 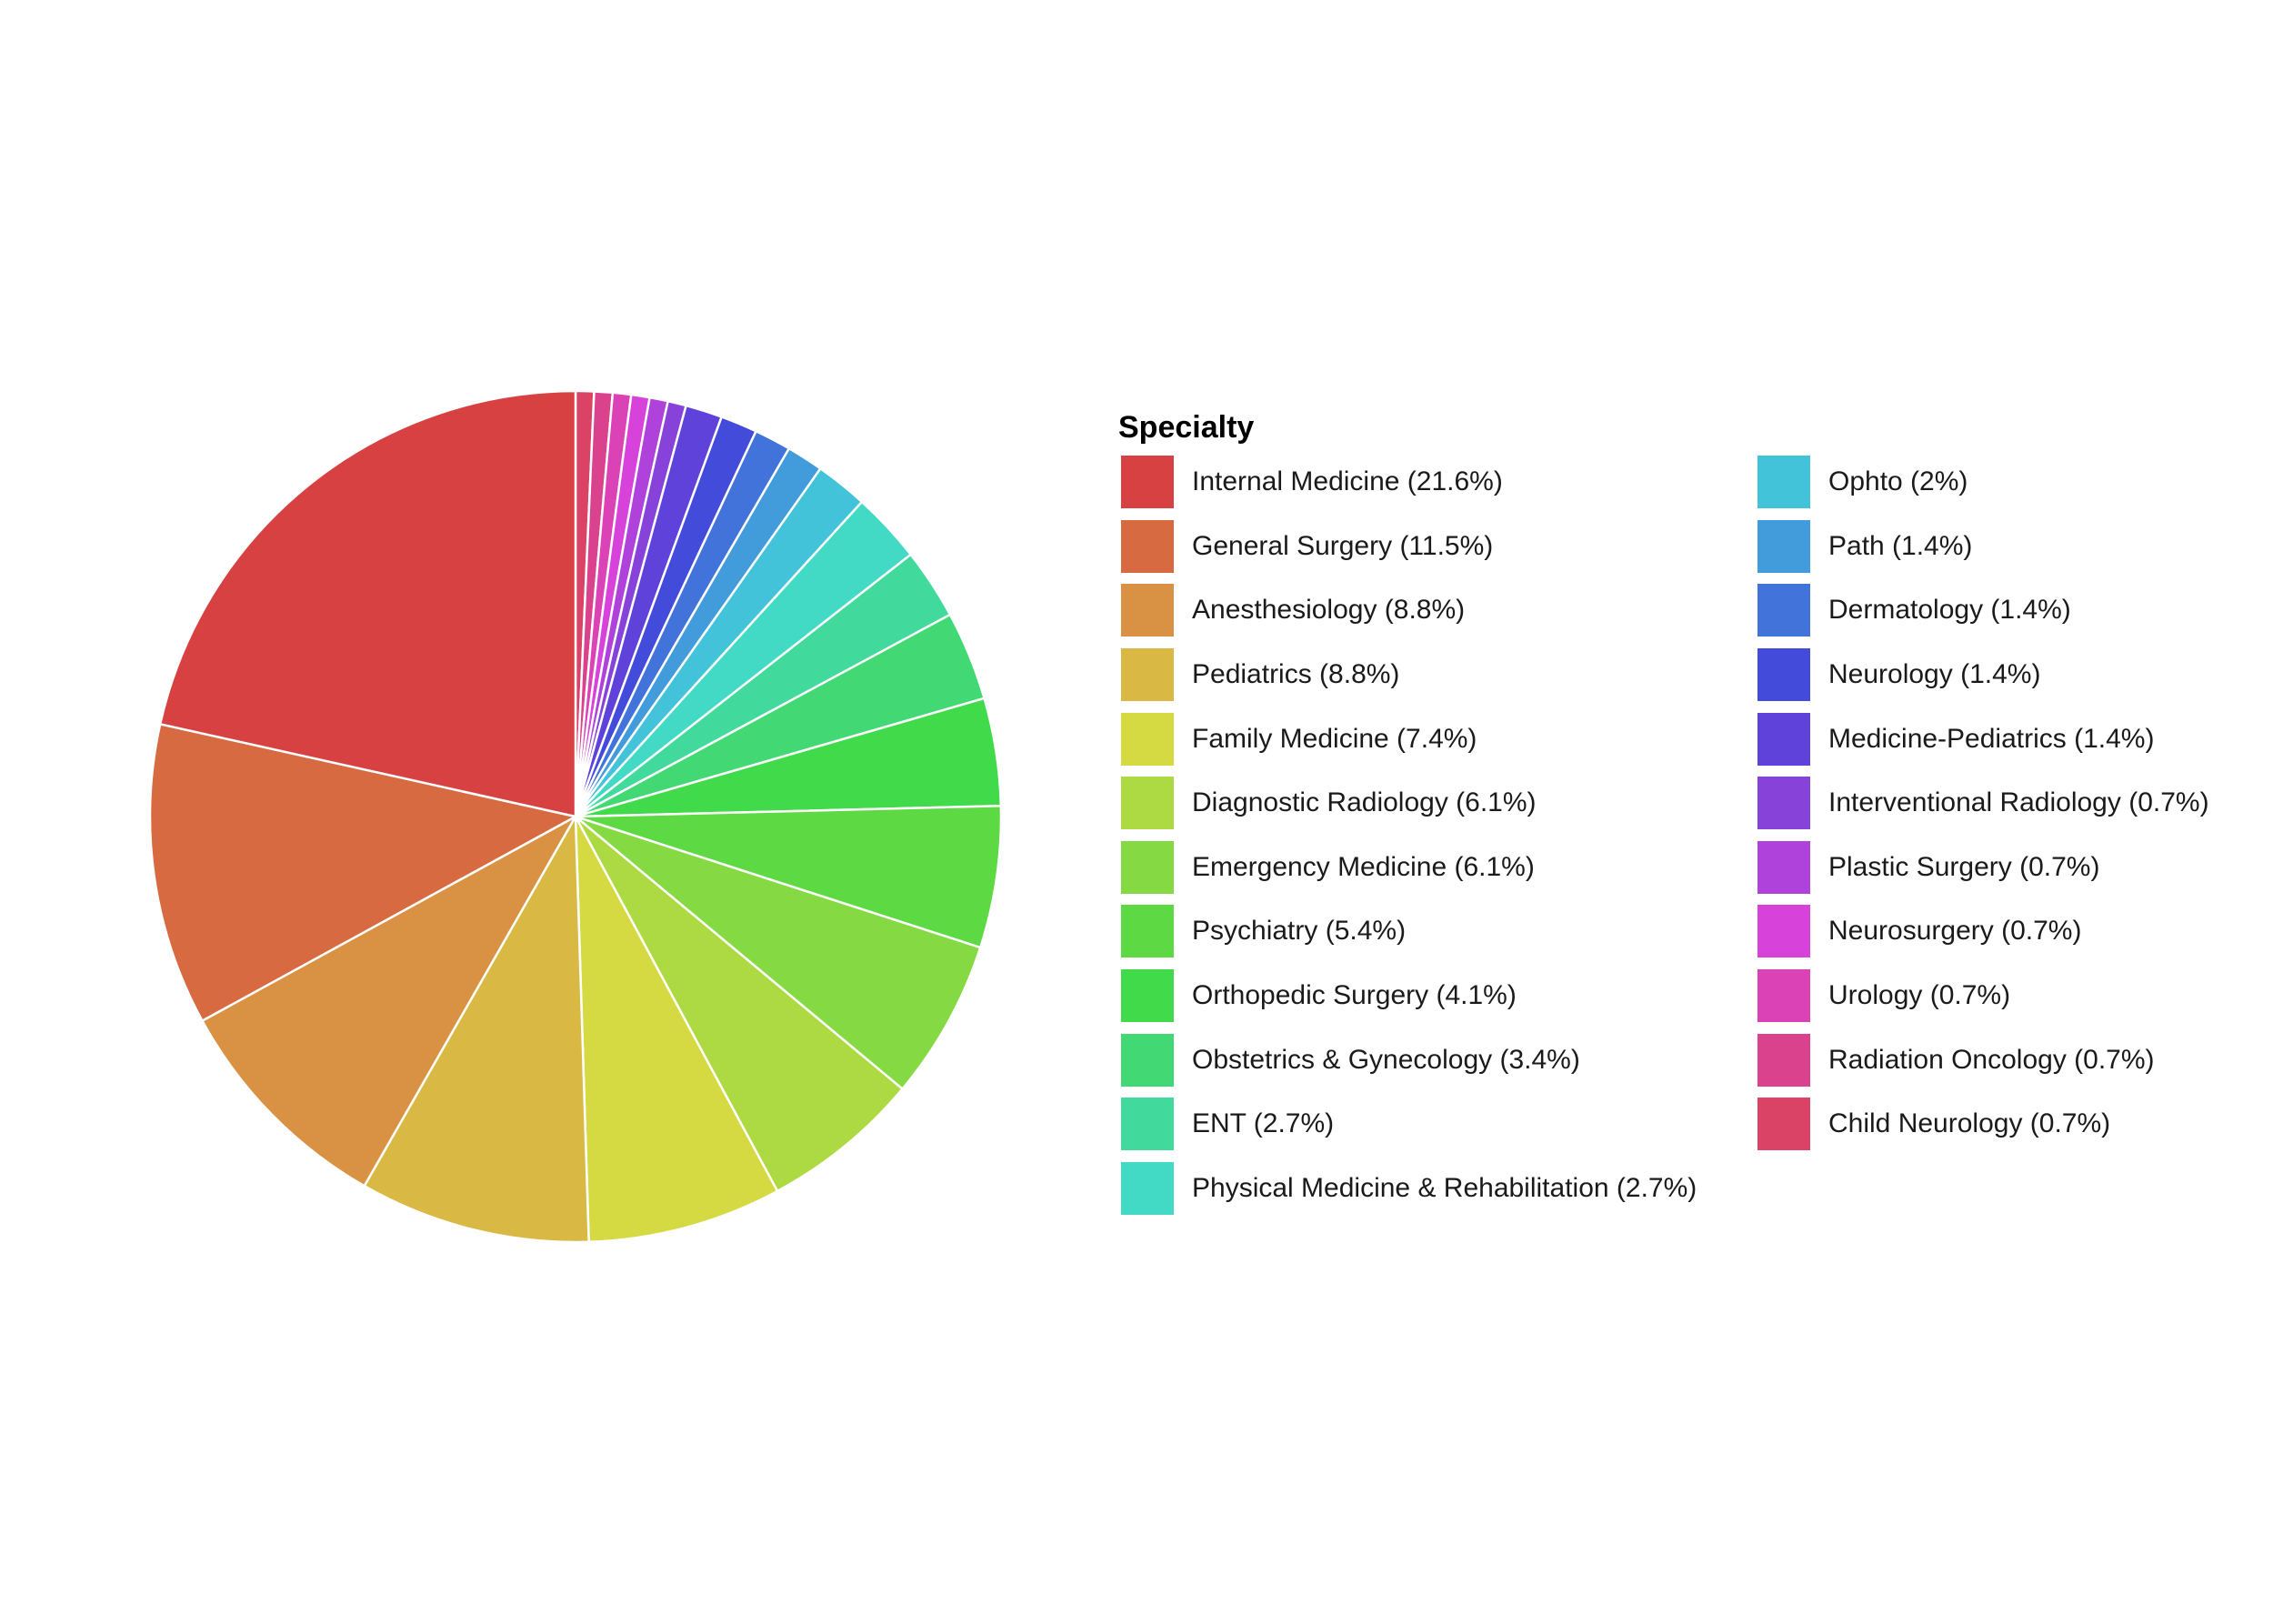 I want to click on legend-label: ENT (2.7%), so click(x=1263, y=1123).